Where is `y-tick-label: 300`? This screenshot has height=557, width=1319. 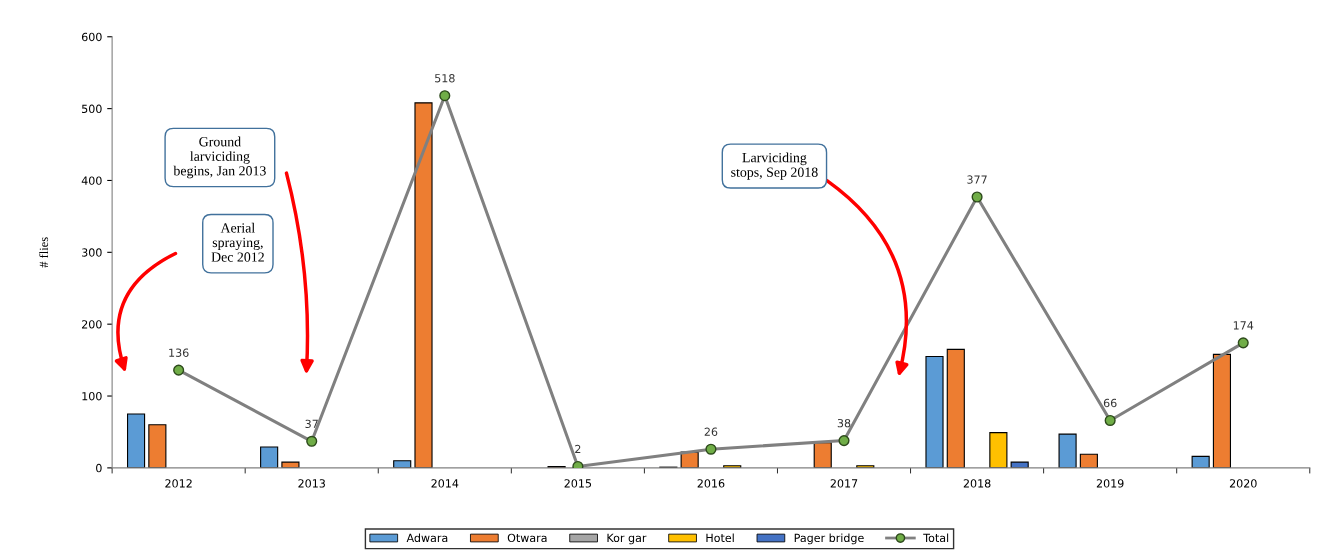 y-tick-label: 300 is located at coordinates (92, 252).